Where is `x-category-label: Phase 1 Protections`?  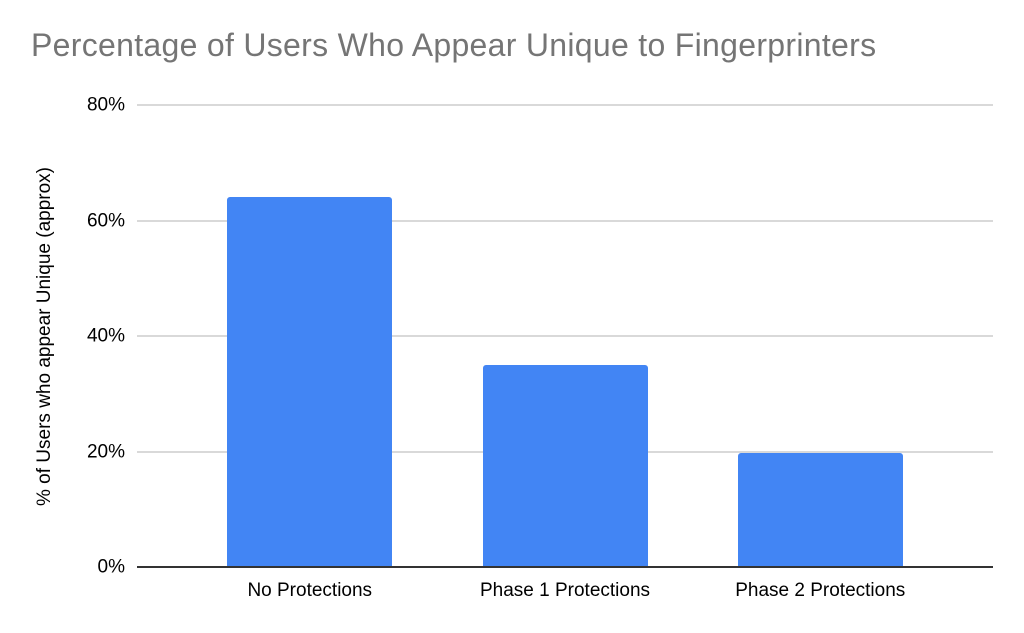
x-category-label: Phase 1 Protections is located at coordinates (565, 590).